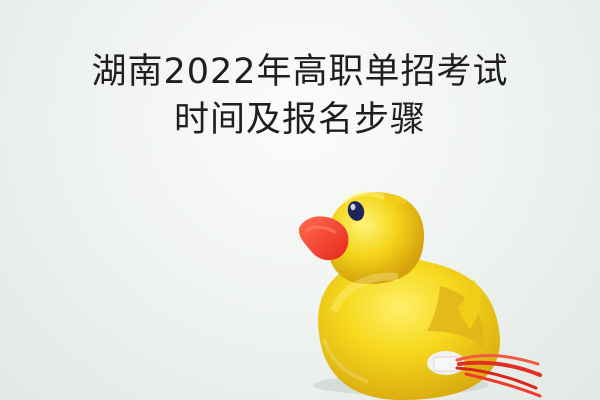 The height and width of the screenshot is (400, 600). Describe the element at coordinates (299, 120) in the screenshot. I see `headline-line-2: 时间及报名步骤` at that location.